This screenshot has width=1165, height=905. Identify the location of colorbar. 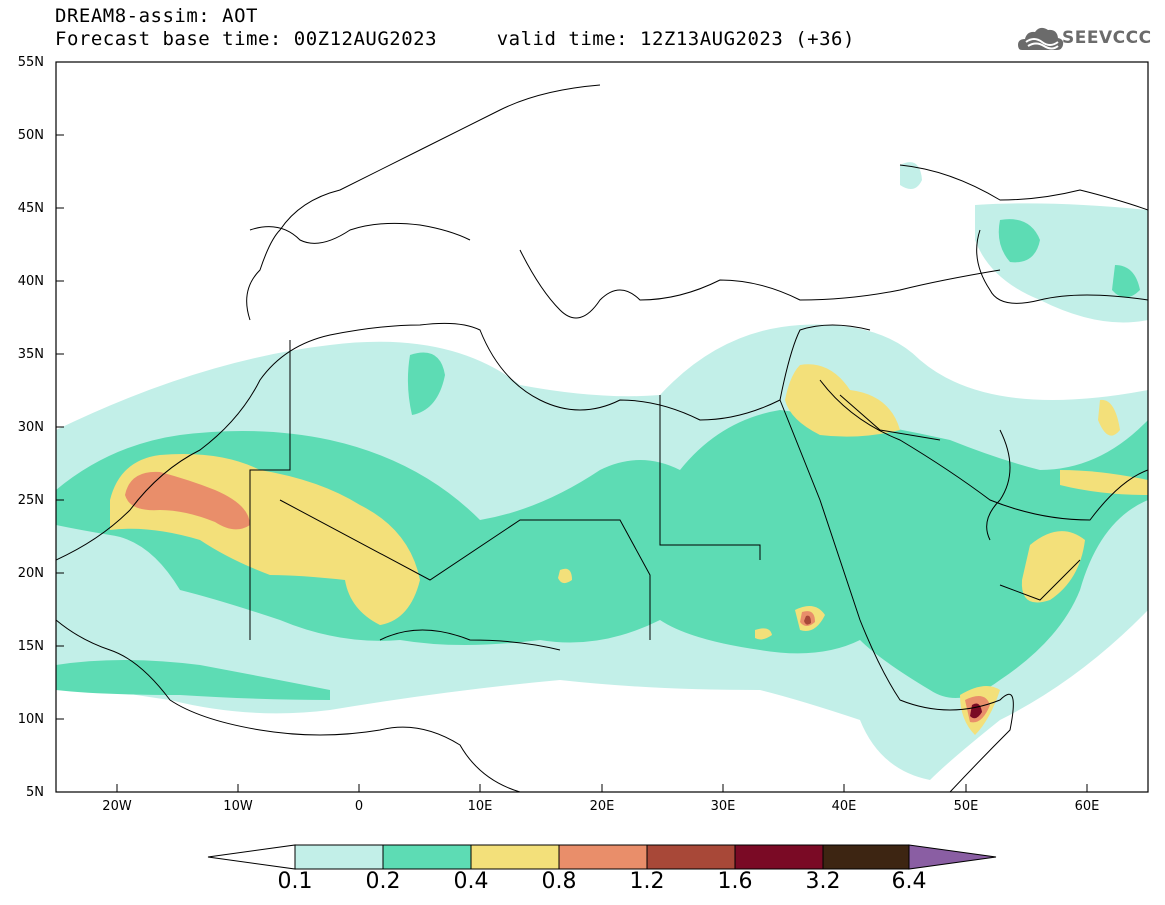
(602, 857).